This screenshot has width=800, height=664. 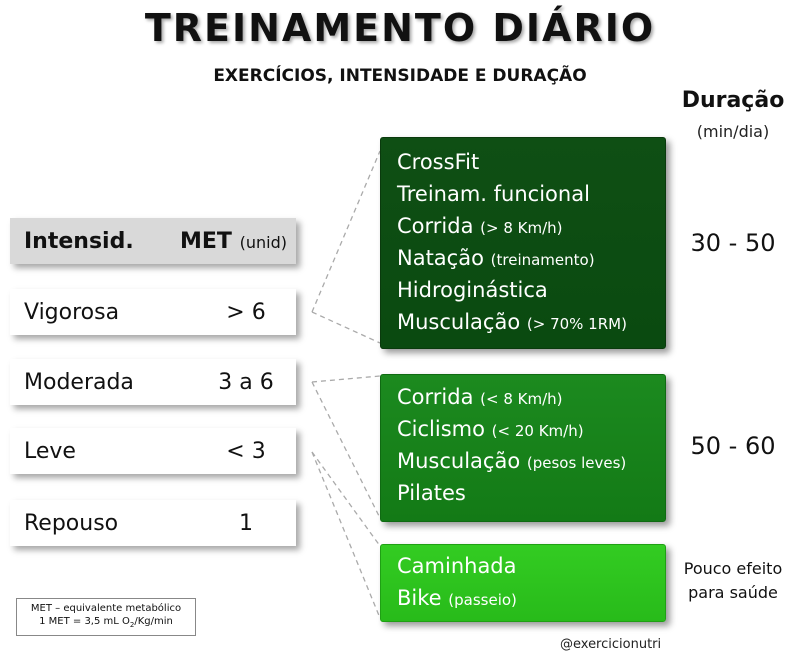 What do you see at coordinates (733, 100) in the screenshot?
I see `duration-header: Duração` at bounding box center [733, 100].